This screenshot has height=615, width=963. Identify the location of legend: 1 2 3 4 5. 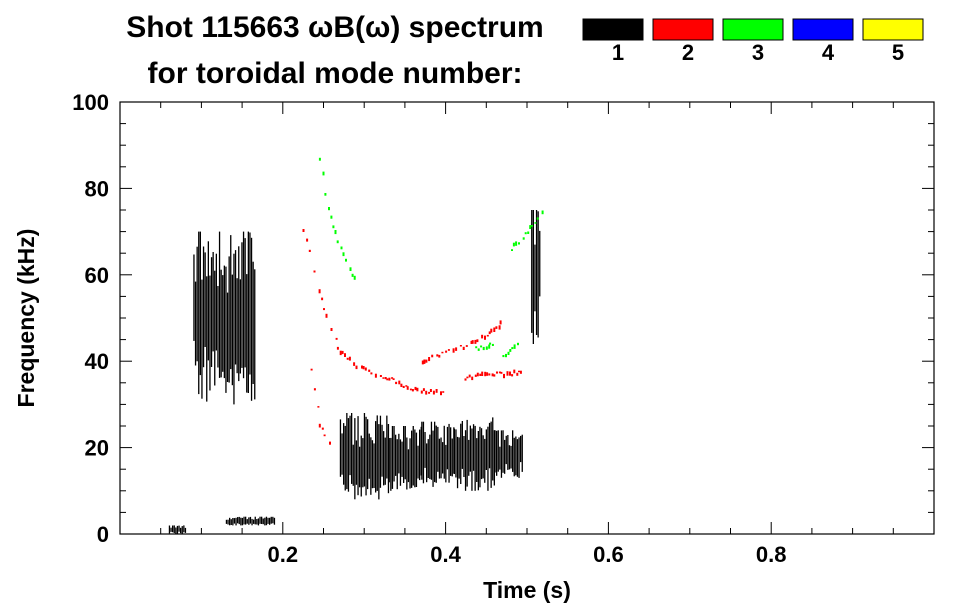
(753, 41).